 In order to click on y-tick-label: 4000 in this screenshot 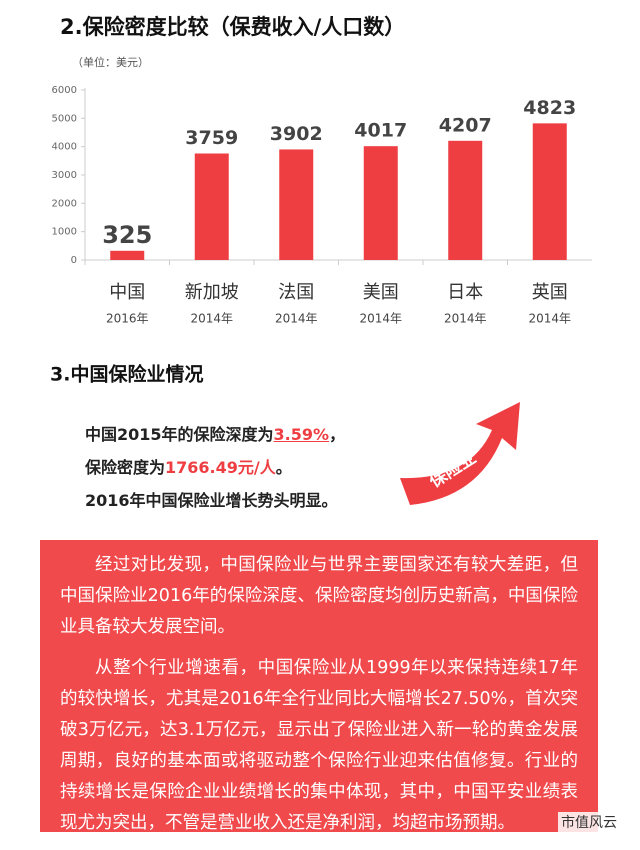, I will do `click(64, 147)`.